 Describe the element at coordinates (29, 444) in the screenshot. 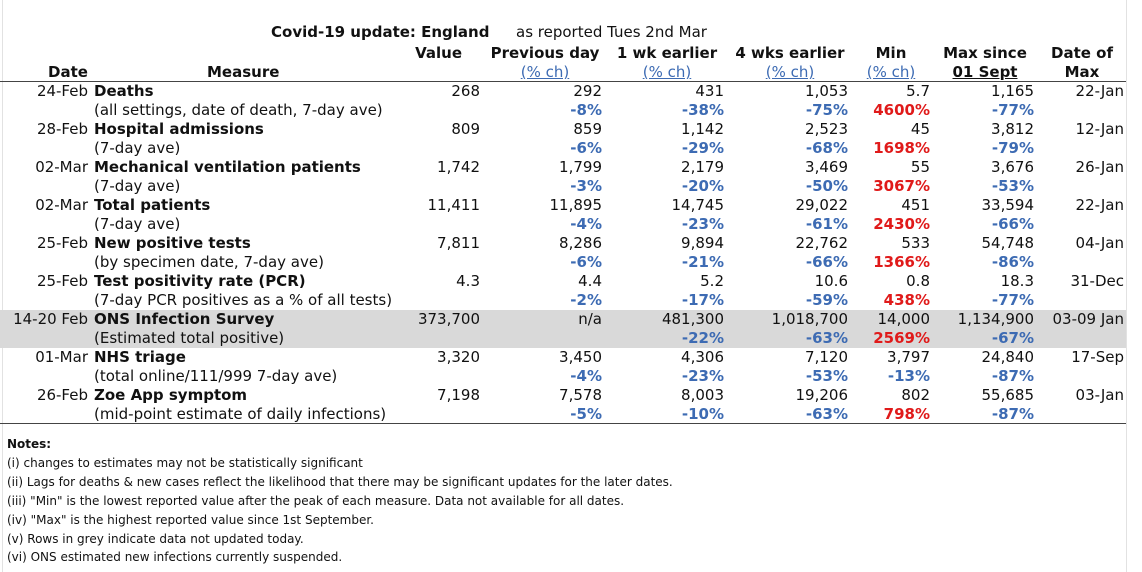

I see `notes-heading: Notes:` at that location.